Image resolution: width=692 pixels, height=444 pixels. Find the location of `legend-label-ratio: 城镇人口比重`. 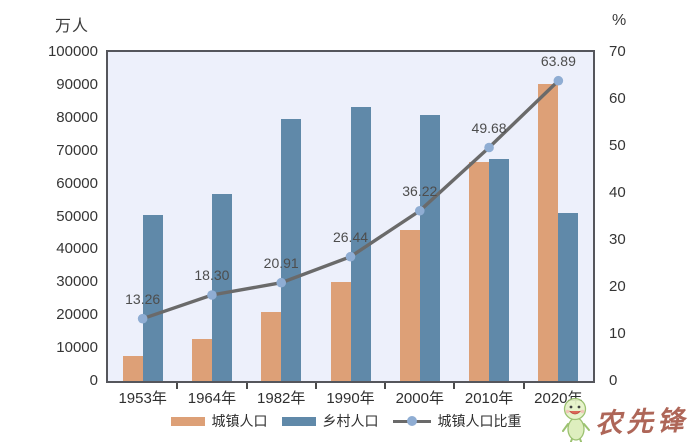

legend-label-ratio: 城镇人口比重 is located at coordinates (479, 421).